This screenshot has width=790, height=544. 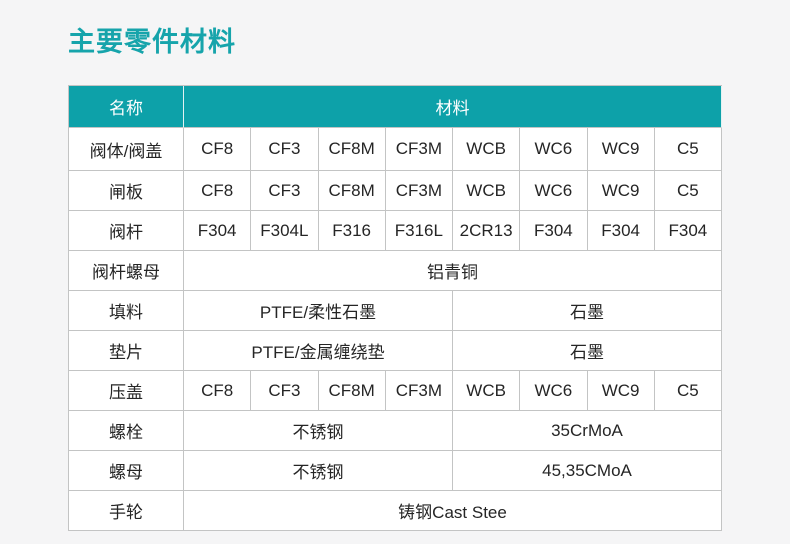 I want to click on table-row: 阀杆螺母 铝青铜, so click(x=395, y=271).